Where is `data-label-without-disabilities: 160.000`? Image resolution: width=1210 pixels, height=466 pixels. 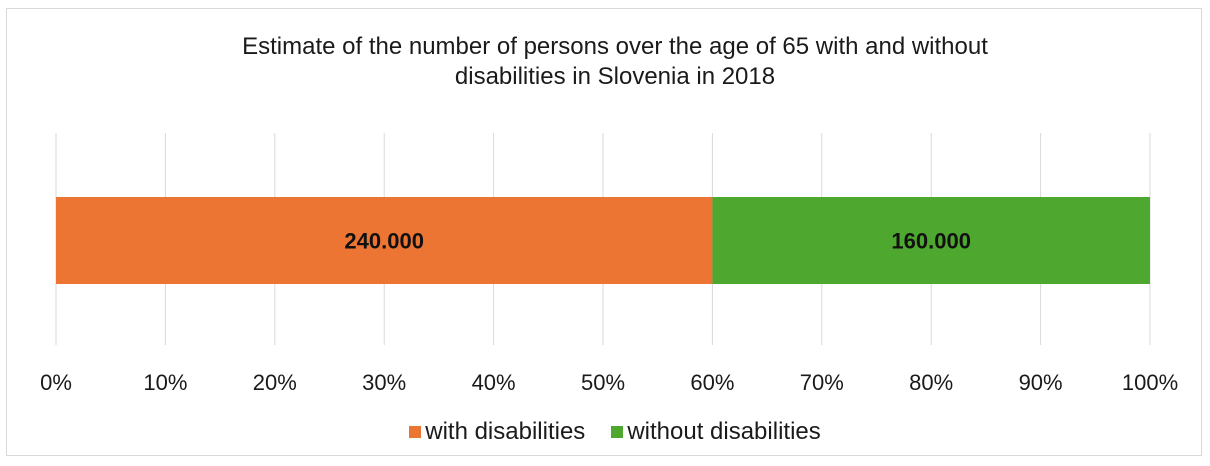
data-label-without-disabilities: 160.000 is located at coordinates (931, 241).